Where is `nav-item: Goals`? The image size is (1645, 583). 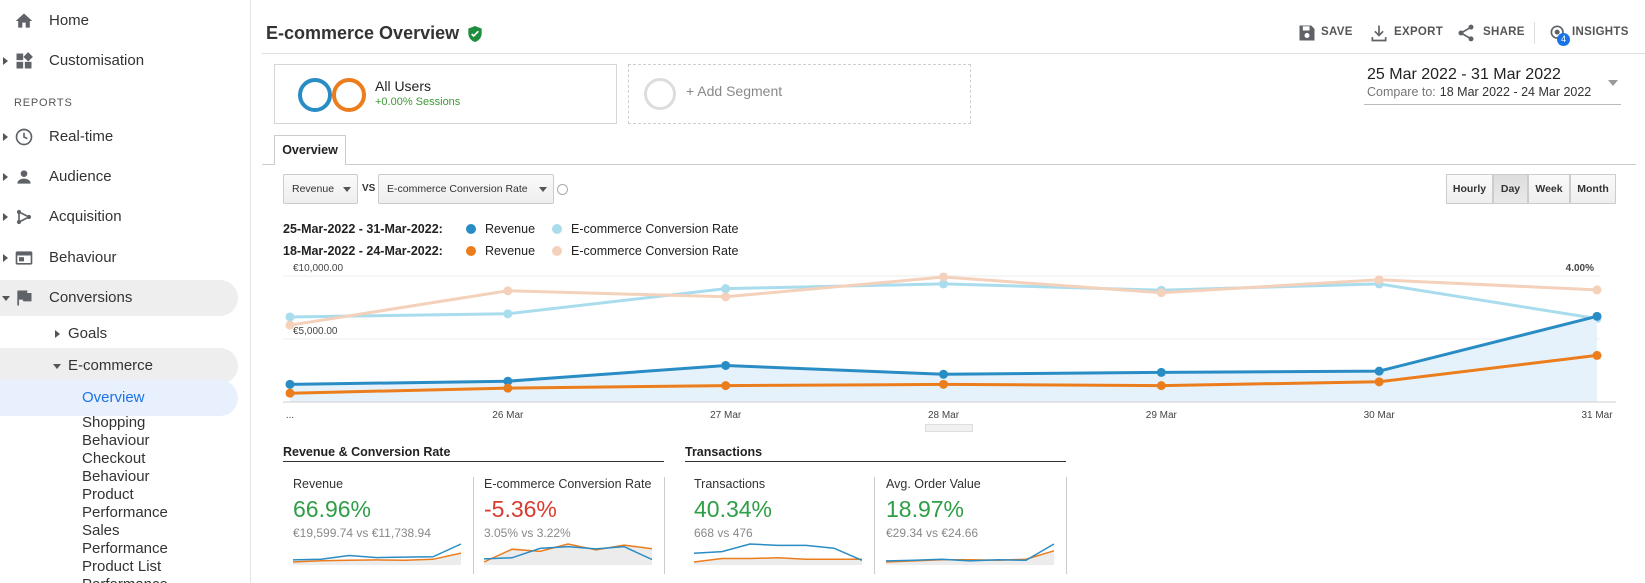 nav-item: Goals is located at coordinates (88, 333).